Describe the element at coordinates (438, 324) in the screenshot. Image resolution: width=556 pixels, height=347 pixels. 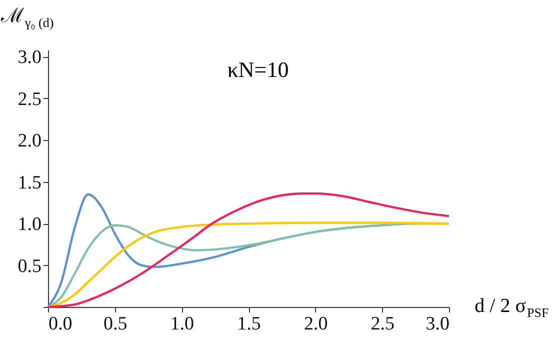
I see `x-tick-label: 3.0` at that location.